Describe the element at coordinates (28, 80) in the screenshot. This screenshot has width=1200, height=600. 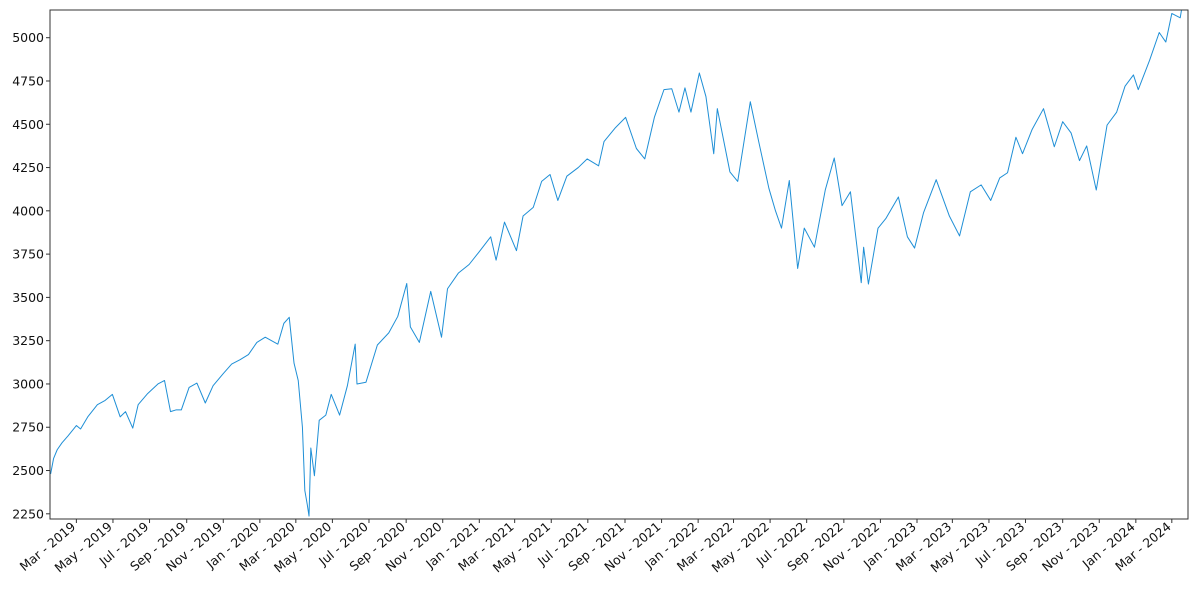
I see `y-tick-label: 4750` at that location.